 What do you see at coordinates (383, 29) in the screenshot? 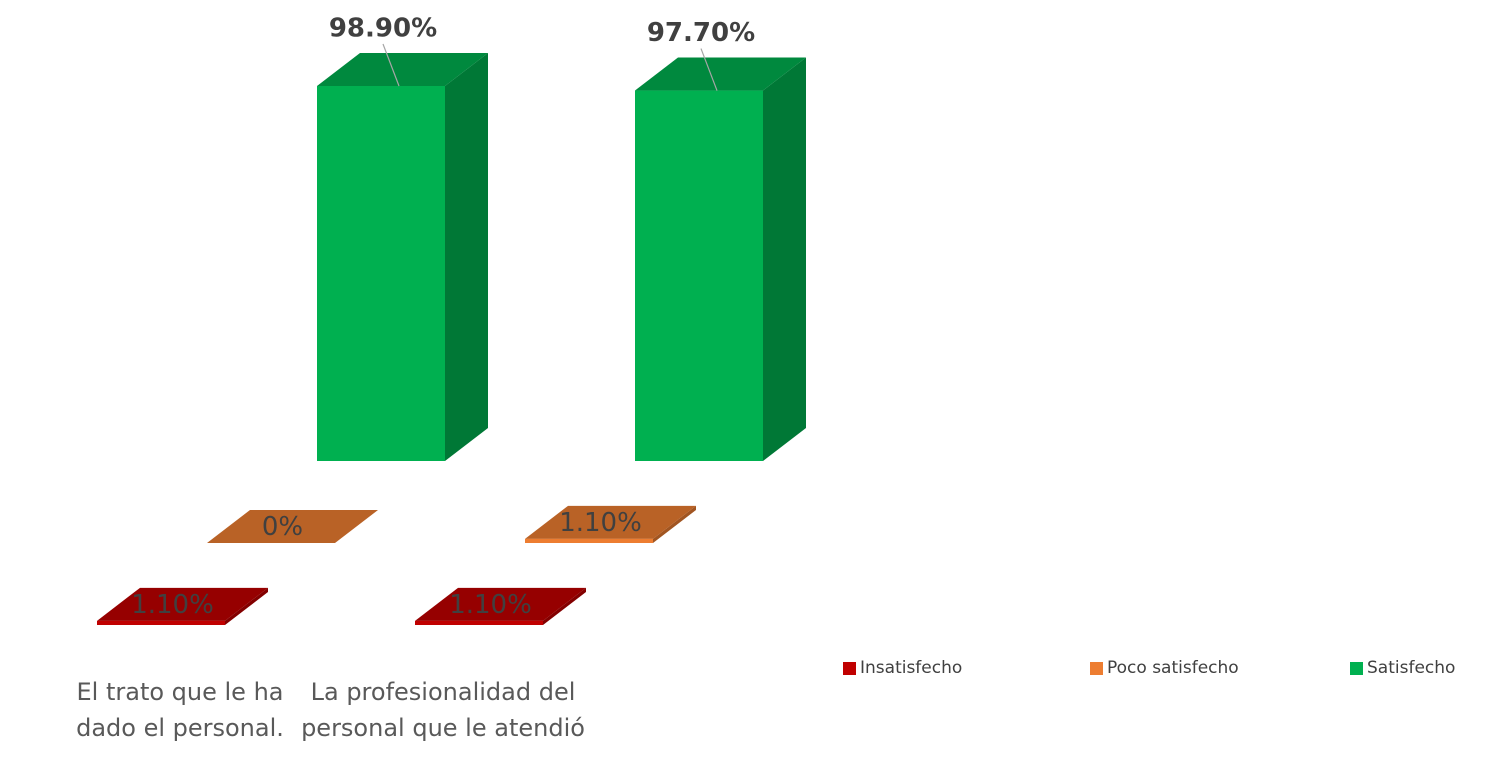
I see `value-label: 98.90%` at bounding box center [383, 29].